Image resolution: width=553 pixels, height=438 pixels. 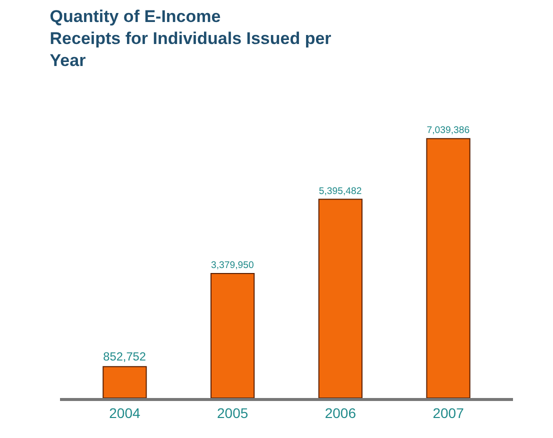 What do you see at coordinates (191, 38) in the screenshot?
I see `chart-title: Quantity of E-Income Receipts for Individuals Issued per Year` at bounding box center [191, 38].